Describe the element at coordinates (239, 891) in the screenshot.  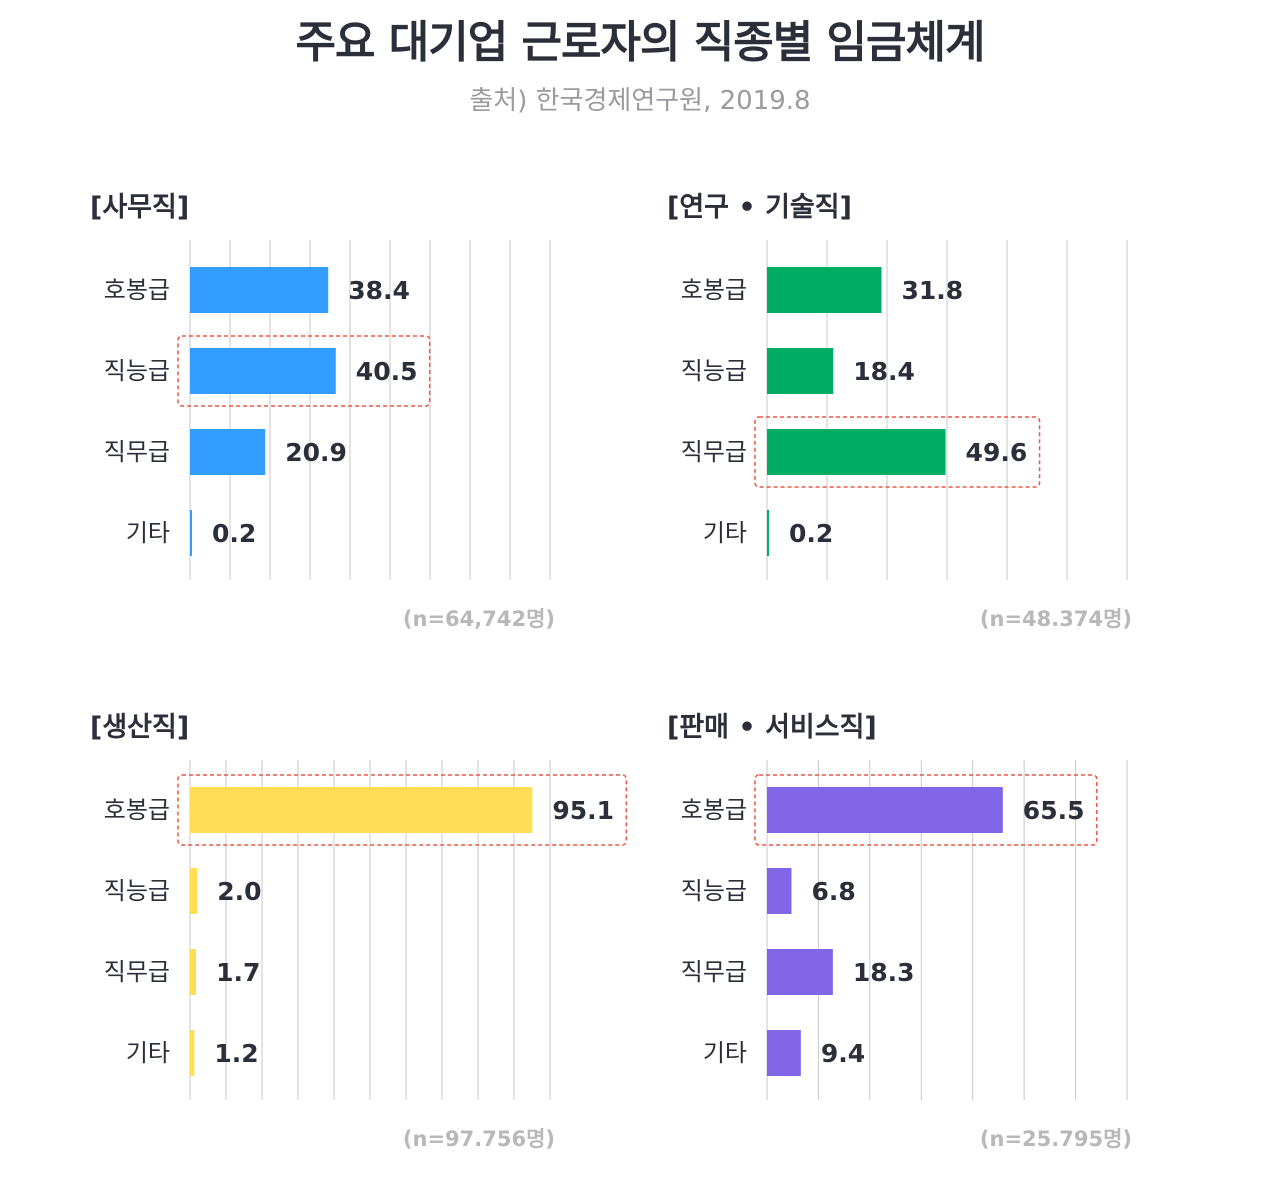
I see `value-label: 2.0` at that location.